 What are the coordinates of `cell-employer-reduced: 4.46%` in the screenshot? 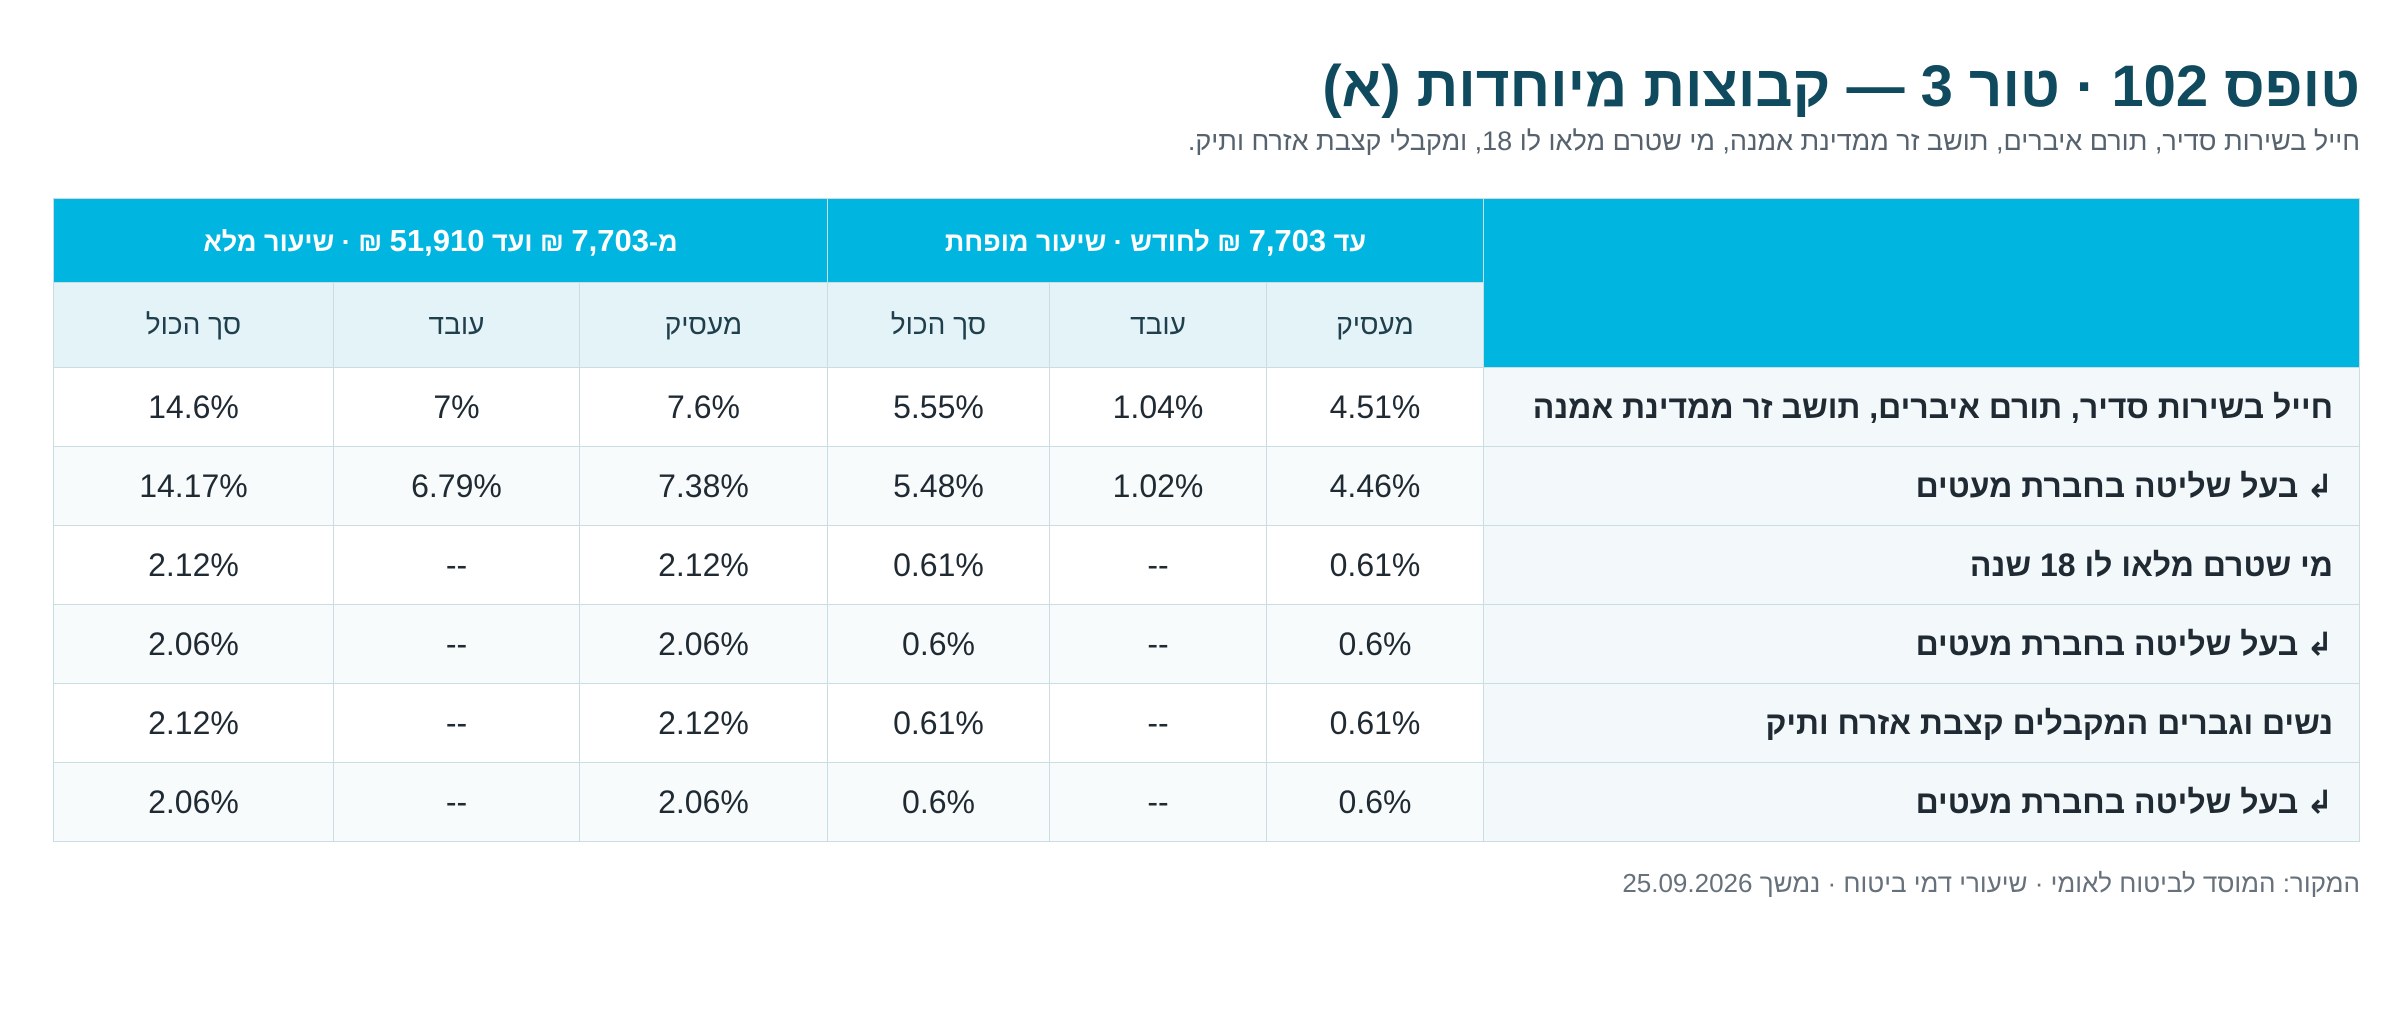 It's located at (1375, 486).